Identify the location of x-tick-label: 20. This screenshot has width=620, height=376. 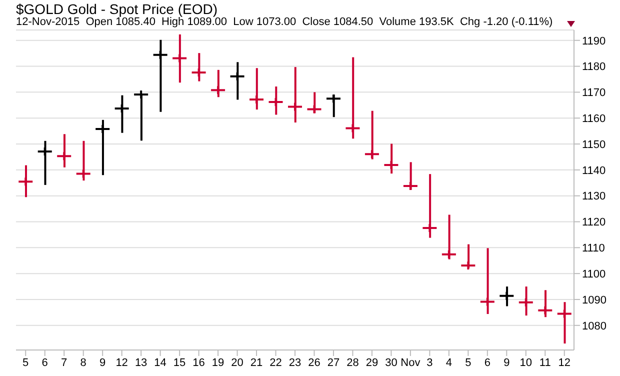
(237, 362).